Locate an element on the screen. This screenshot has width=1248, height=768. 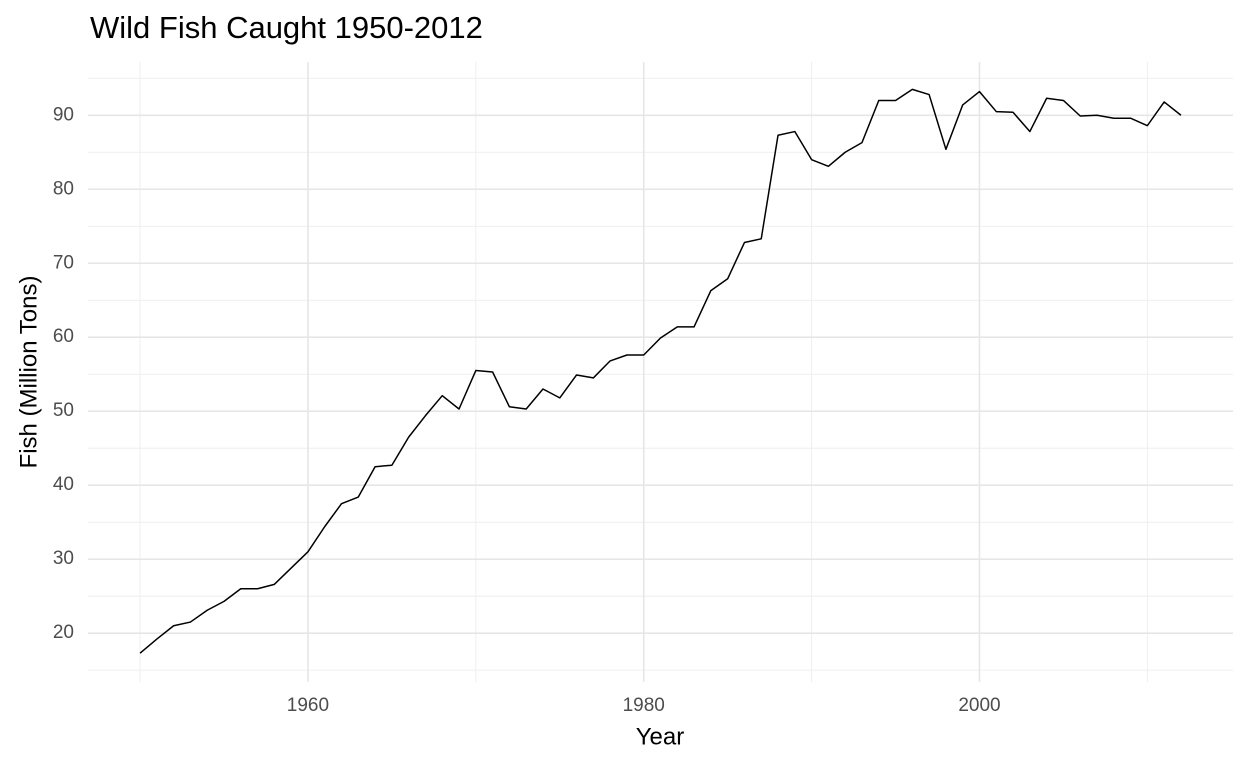
chart-title: Wild Fish Caught 1950-2012 is located at coordinates (286, 27).